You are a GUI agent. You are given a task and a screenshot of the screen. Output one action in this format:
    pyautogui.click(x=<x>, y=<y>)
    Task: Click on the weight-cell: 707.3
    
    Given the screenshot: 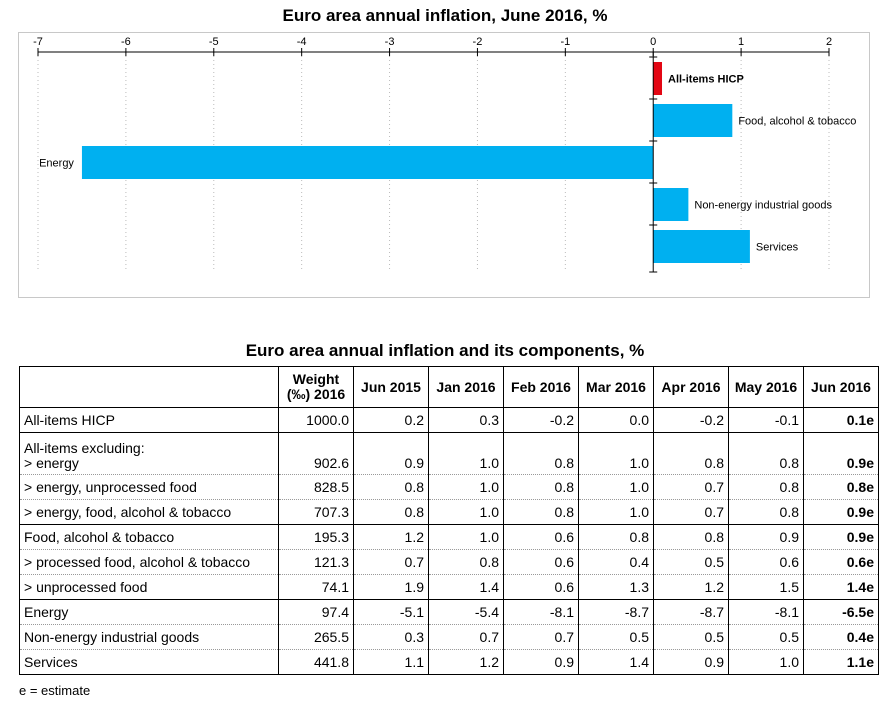 What is the action you would take?
    pyautogui.click(x=316, y=512)
    